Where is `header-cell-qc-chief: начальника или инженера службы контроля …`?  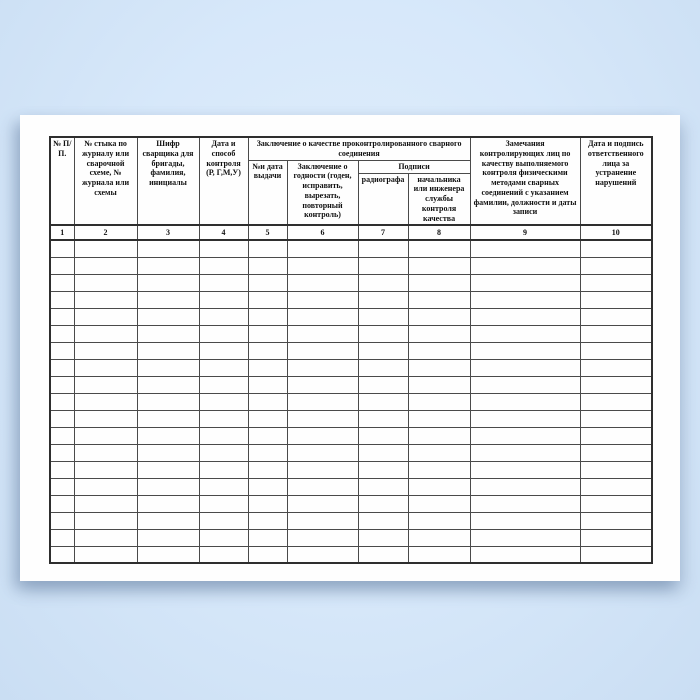
header-cell-qc-chief: начальника или инженера службы контроля … is located at coordinates (439, 199).